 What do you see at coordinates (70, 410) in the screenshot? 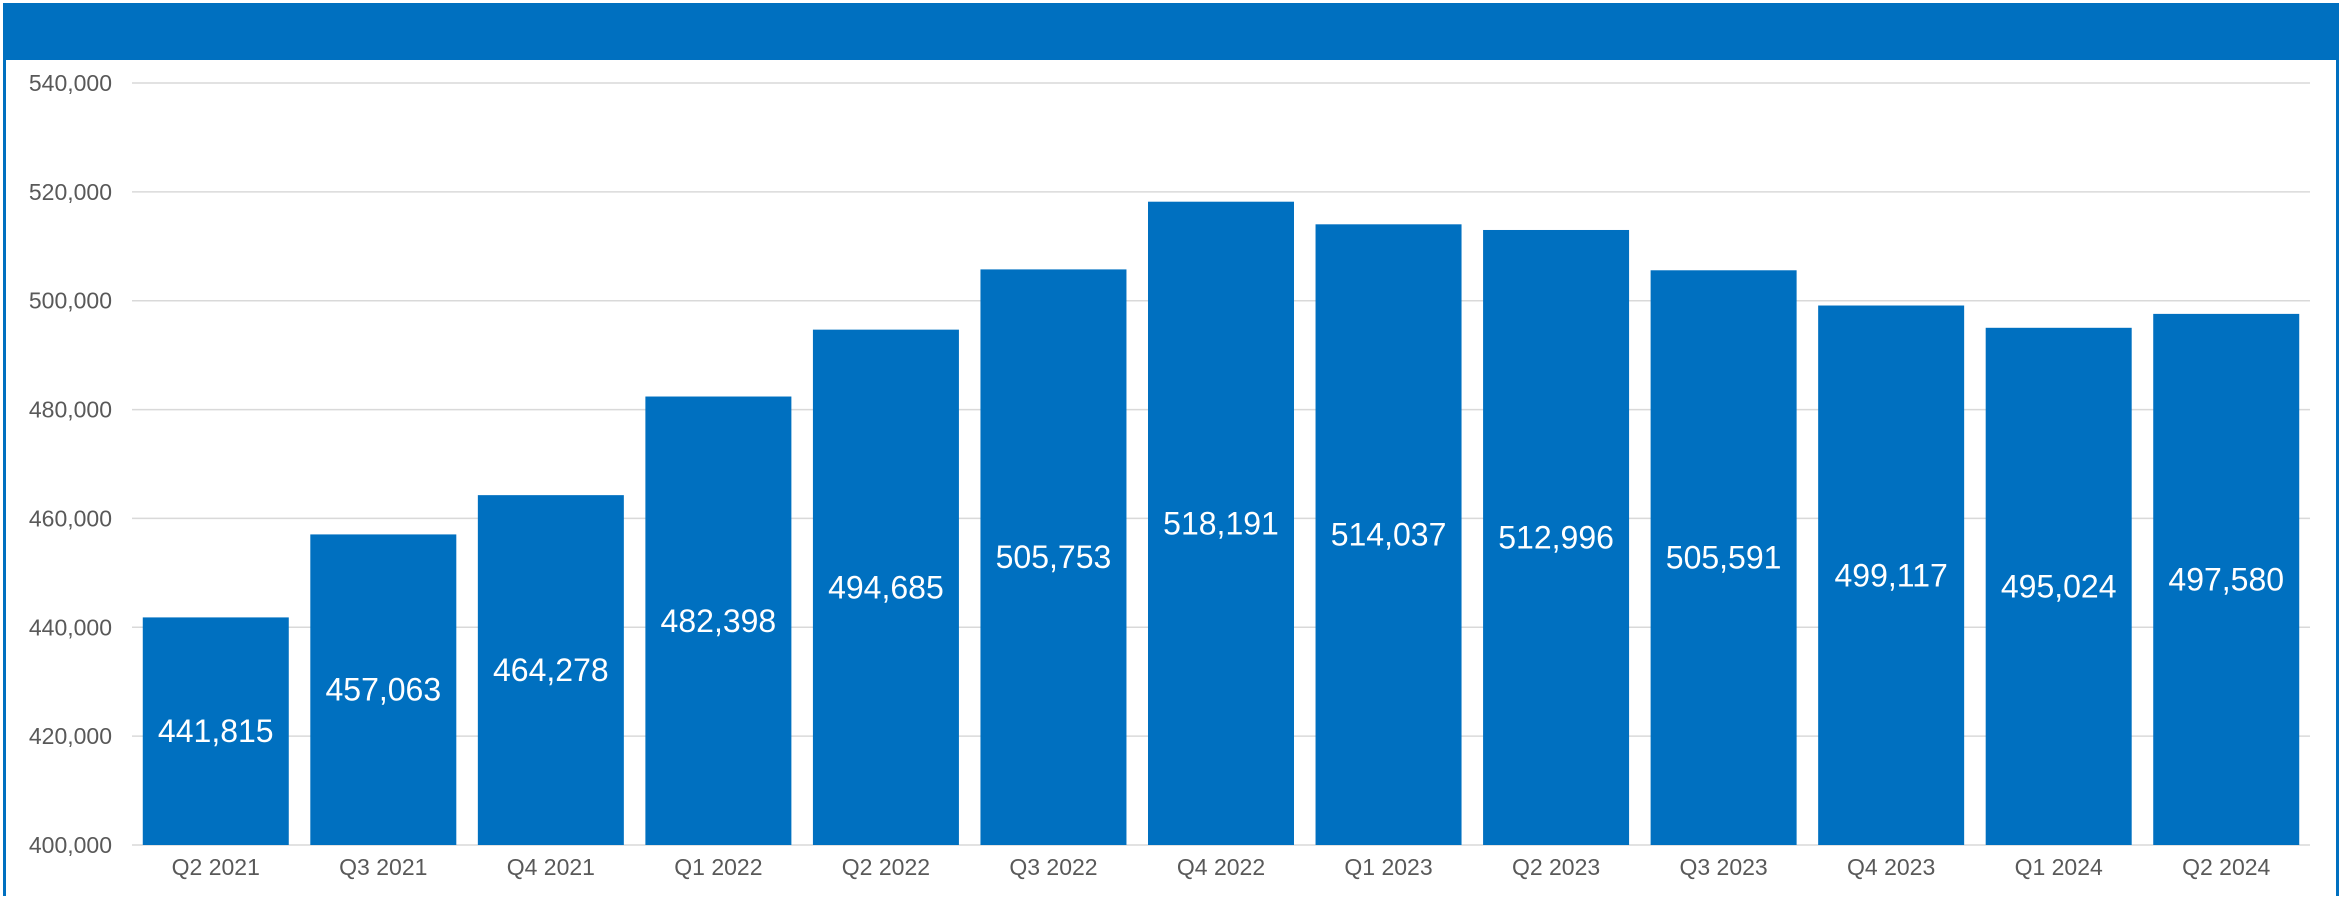
I see `y-tick-label: 480,000` at bounding box center [70, 410].